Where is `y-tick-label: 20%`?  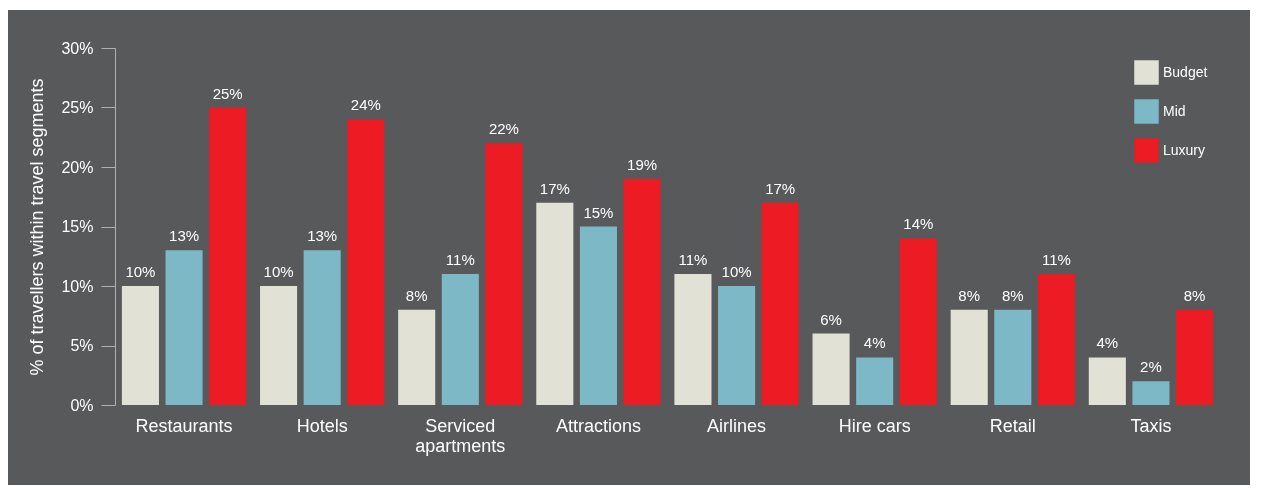 y-tick-label: 20% is located at coordinates (77, 167).